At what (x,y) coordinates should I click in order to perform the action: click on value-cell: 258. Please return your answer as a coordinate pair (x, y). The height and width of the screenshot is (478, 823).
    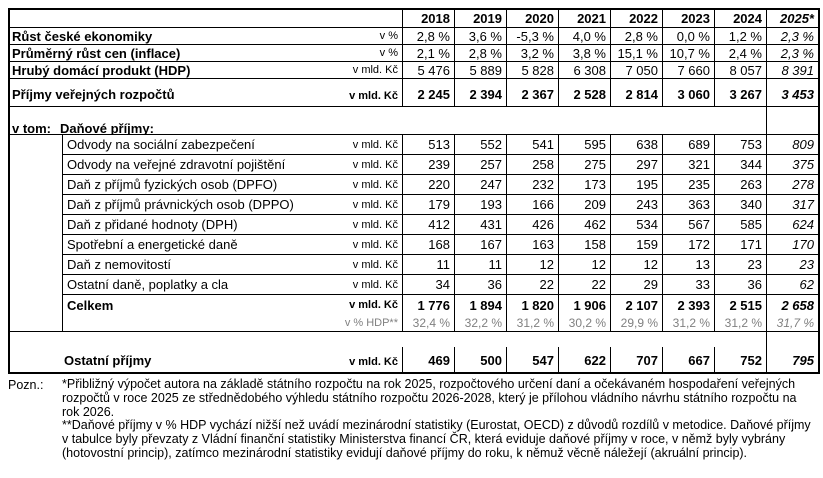
    Looking at the image, I should click on (532, 165).